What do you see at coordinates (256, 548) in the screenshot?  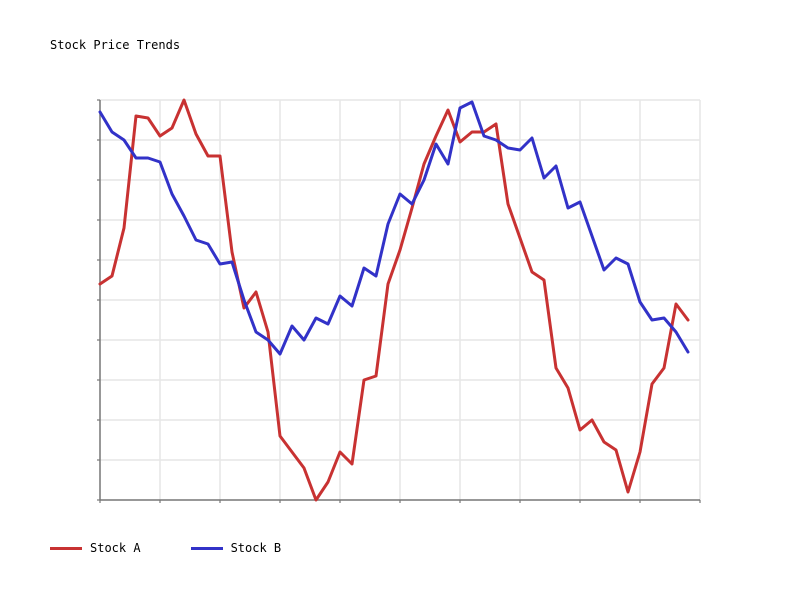 I see `legend-label-stock-b: Stock B` at bounding box center [256, 548].